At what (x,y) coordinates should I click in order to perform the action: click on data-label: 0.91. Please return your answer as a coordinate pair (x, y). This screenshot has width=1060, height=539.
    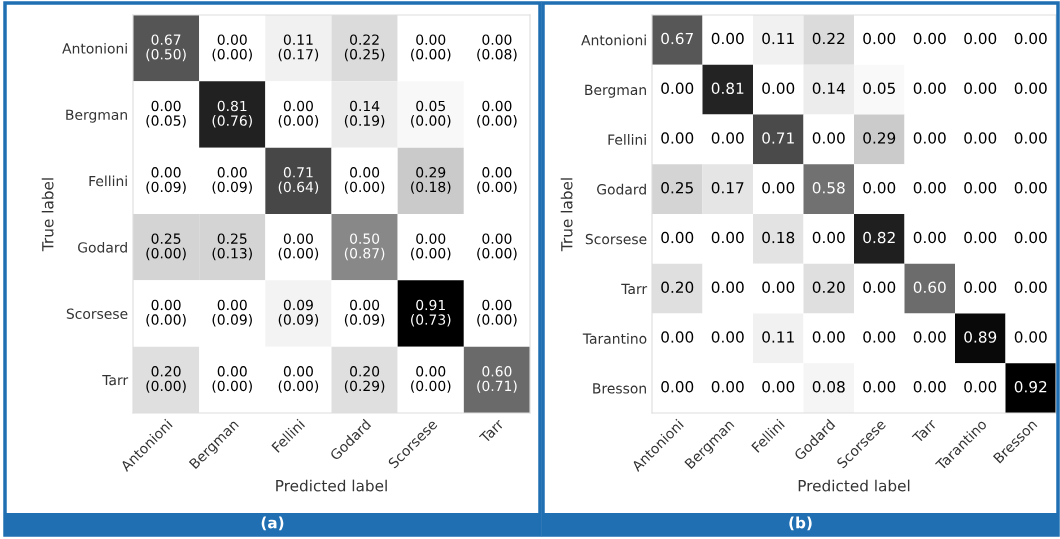
    Looking at the image, I should click on (430, 305).